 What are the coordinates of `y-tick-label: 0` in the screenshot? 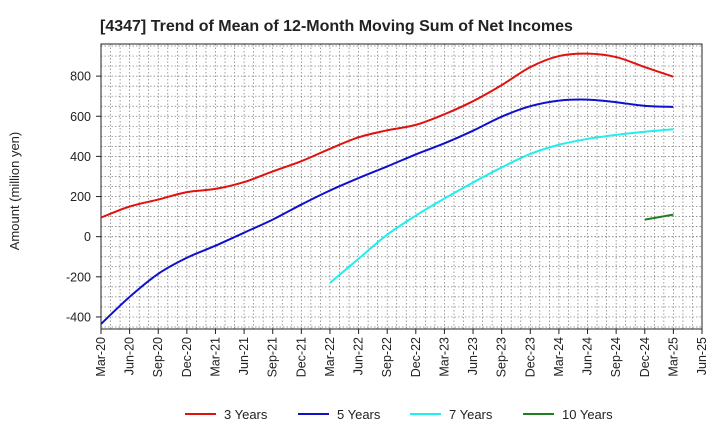 It's located at (87, 237).